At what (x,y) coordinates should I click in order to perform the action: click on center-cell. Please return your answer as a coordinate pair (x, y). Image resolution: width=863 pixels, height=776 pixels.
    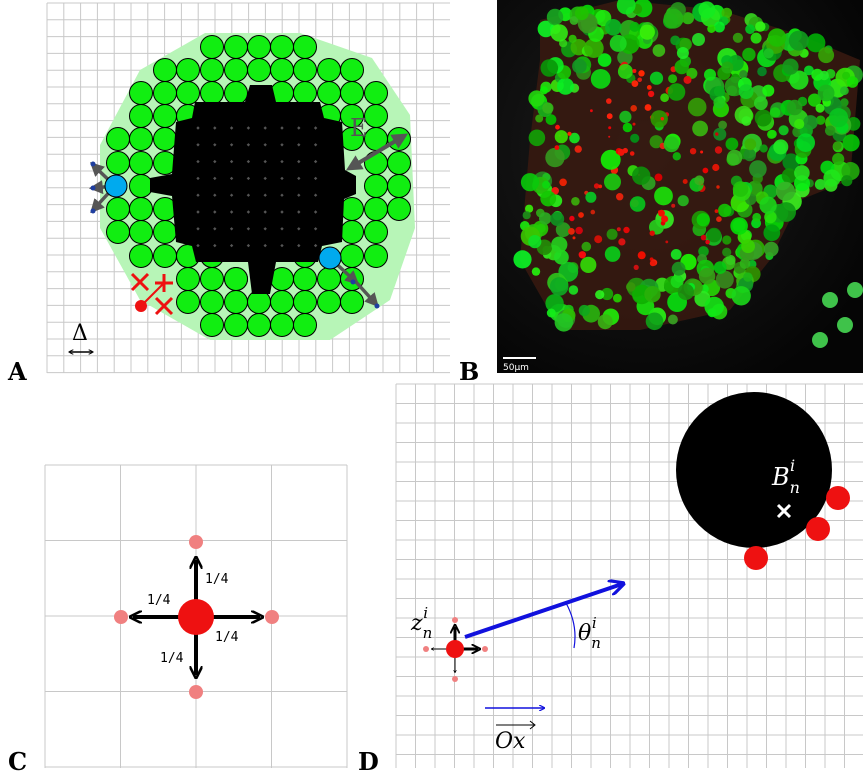
    Looking at the image, I should click on (196, 617).